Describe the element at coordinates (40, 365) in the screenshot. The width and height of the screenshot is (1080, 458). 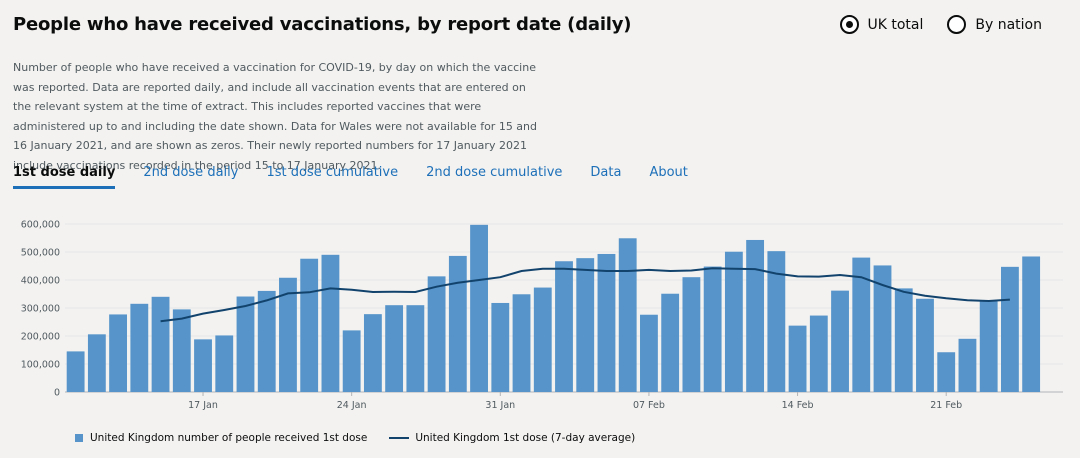
I see `y-tick-label: 100,000` at that location.